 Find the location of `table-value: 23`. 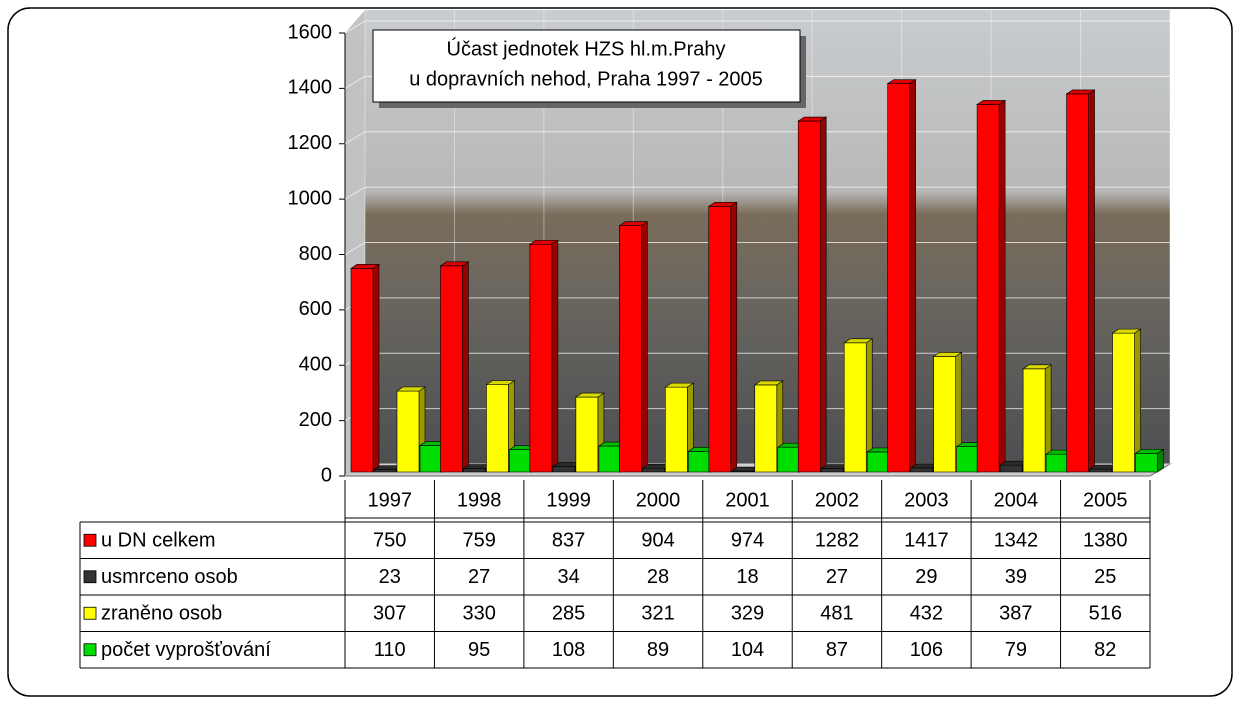

table-value: 23 is located at coordinates (390, 577).